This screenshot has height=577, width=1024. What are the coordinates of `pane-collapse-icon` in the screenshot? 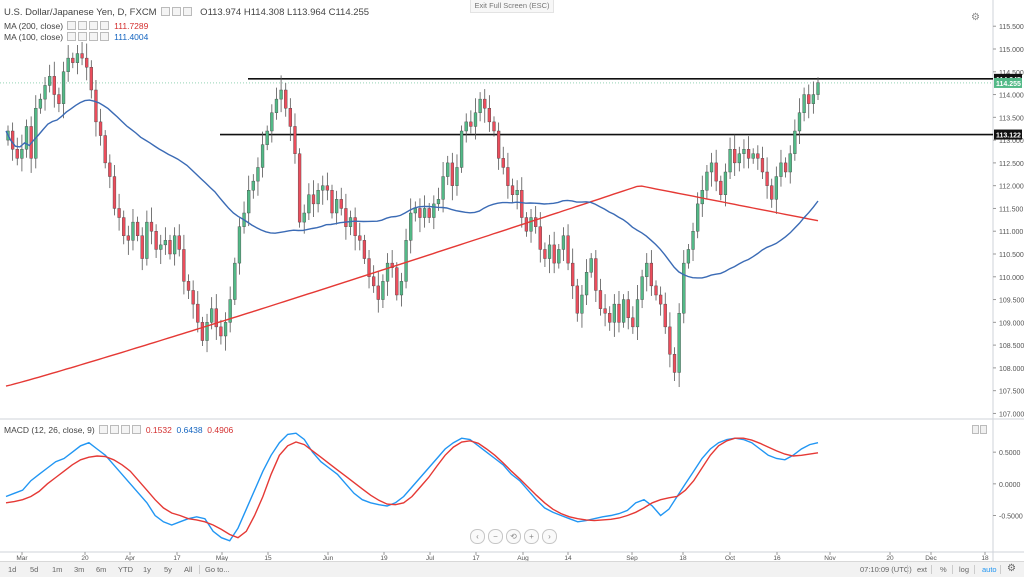 It's located at (975, 429).